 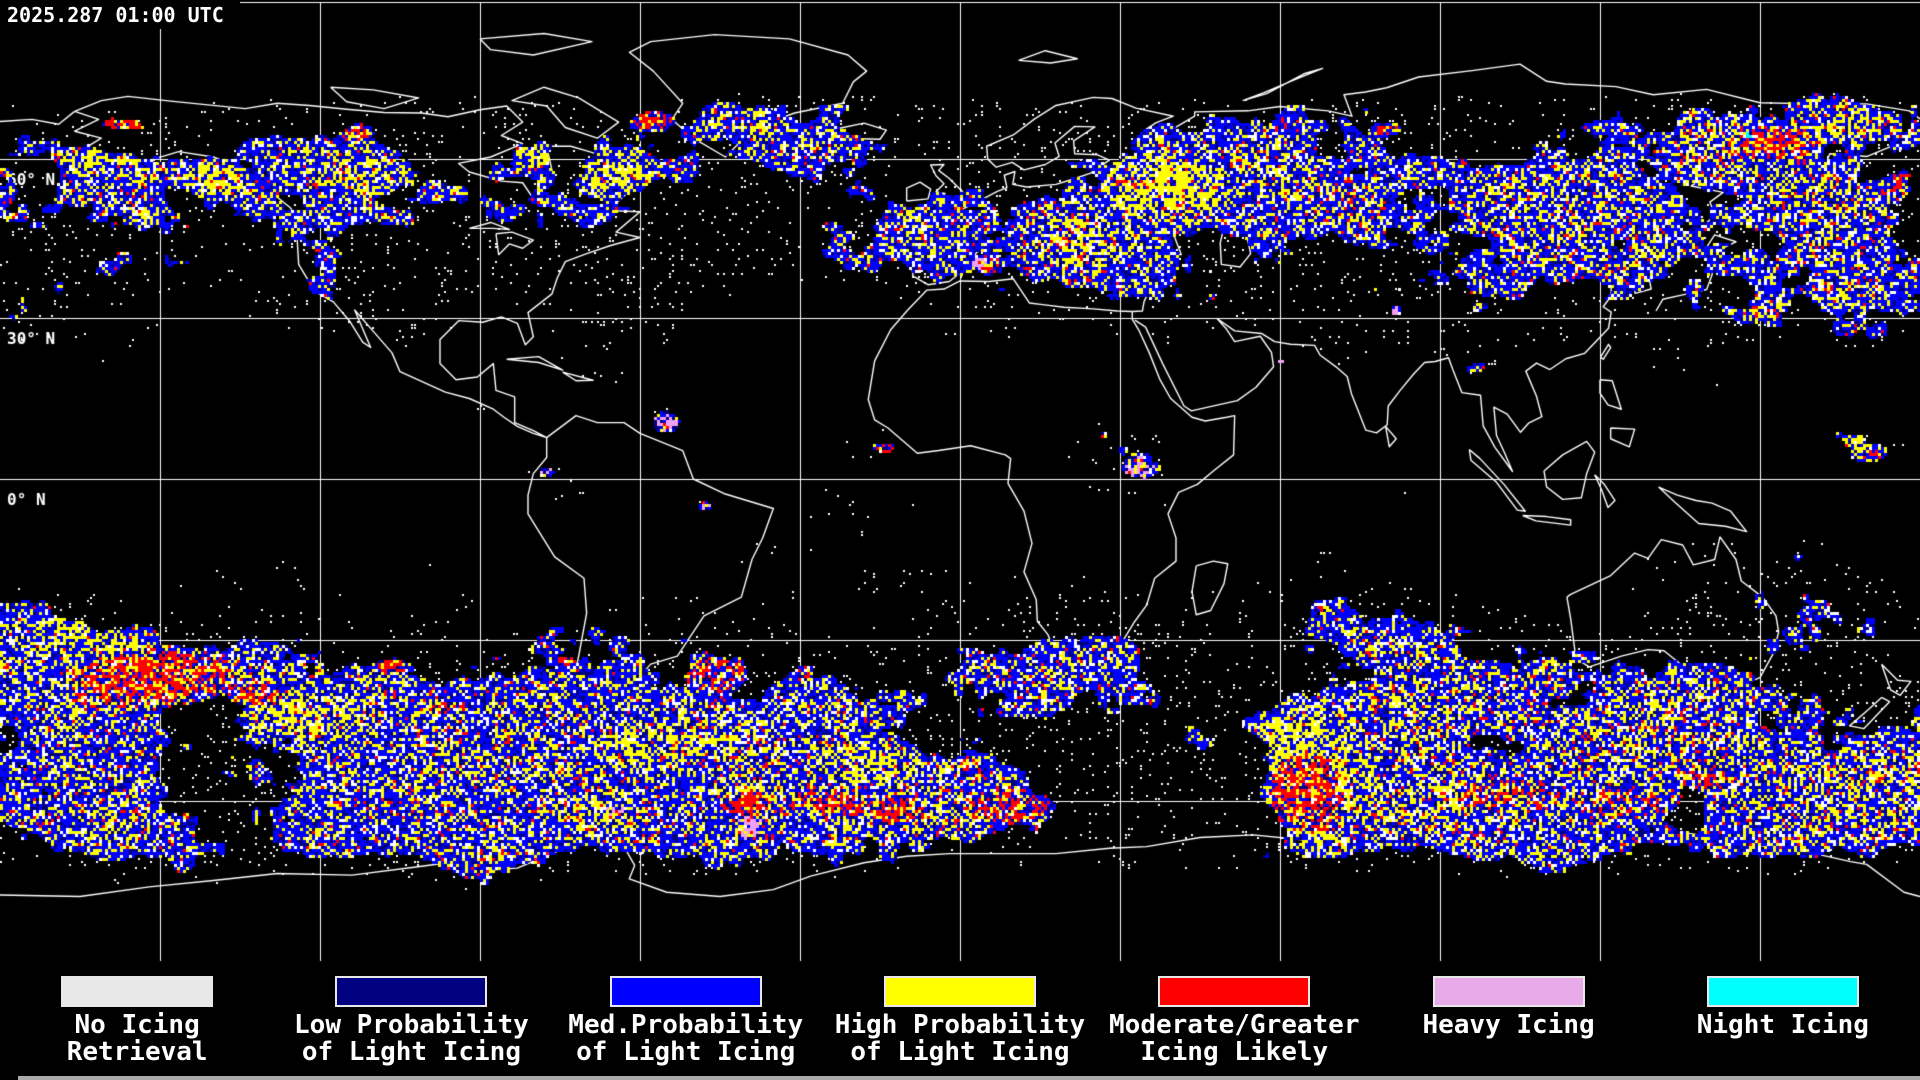 I want to click on legend-swatch-low-prob-light-icing, so click(x=411, y=991).